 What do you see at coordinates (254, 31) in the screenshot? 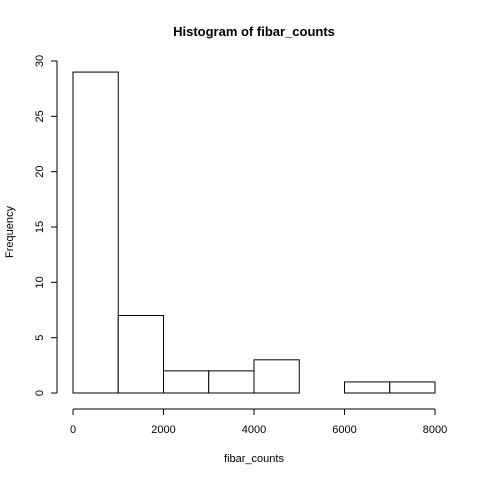
I see `chart-title: Histogram of fibar_counts` at bounding box center [254, 31].